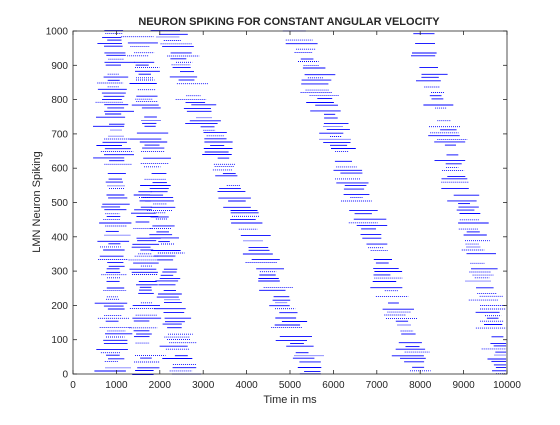  What do you see at coordinates (59, 100) in the screenshot?
I see `y-tick-label: 800` at bounding box center [59, 100].